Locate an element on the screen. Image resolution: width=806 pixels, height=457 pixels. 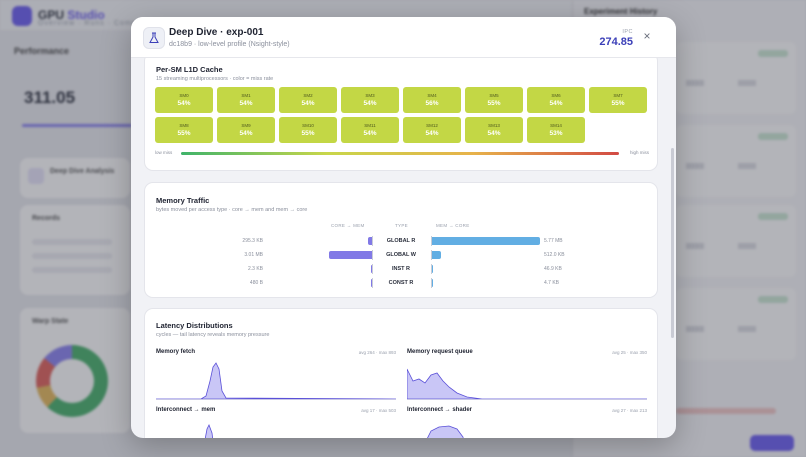
sm-cell: SM3 54% is located at coordinates (370, 100).